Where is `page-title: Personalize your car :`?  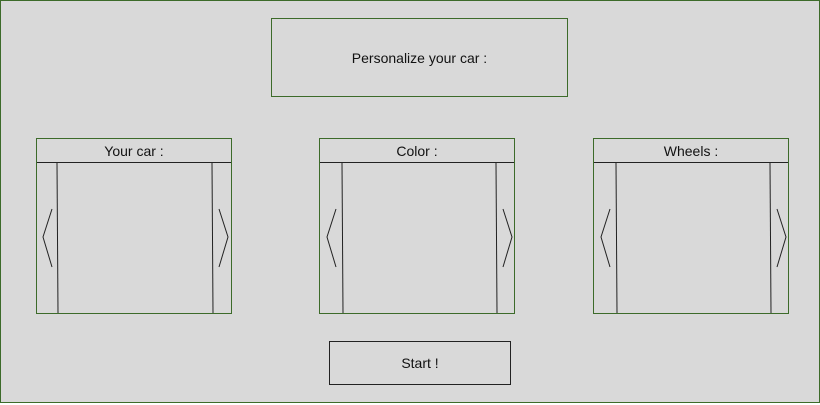 page-title: Personalize your car : is located at coordinates (419, 57).